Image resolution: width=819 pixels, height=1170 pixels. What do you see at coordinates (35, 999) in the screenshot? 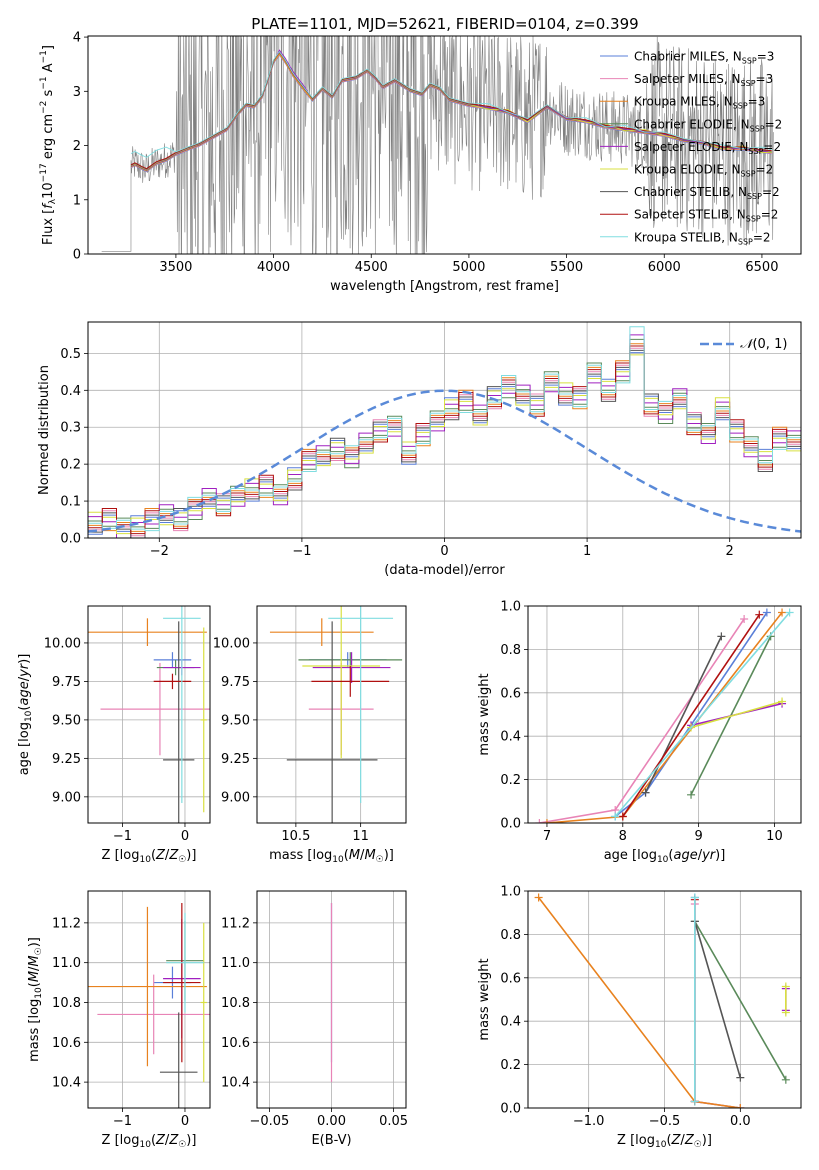
I see `y-axis-label: mass [log10(M/M☉)]` at bounding box center [35, 999].